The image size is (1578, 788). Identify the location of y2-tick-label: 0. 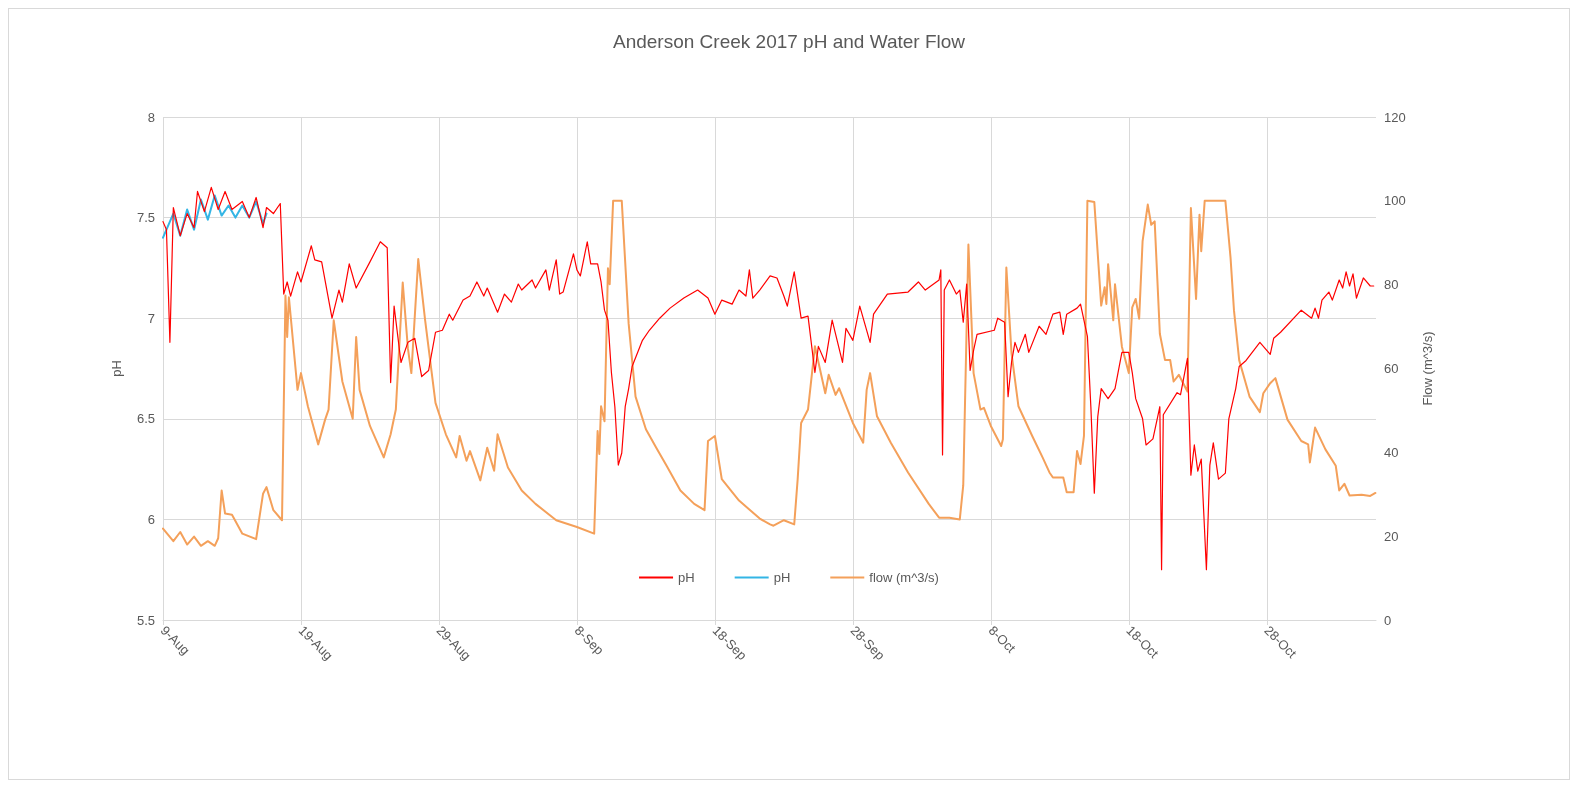
(1388, 620).